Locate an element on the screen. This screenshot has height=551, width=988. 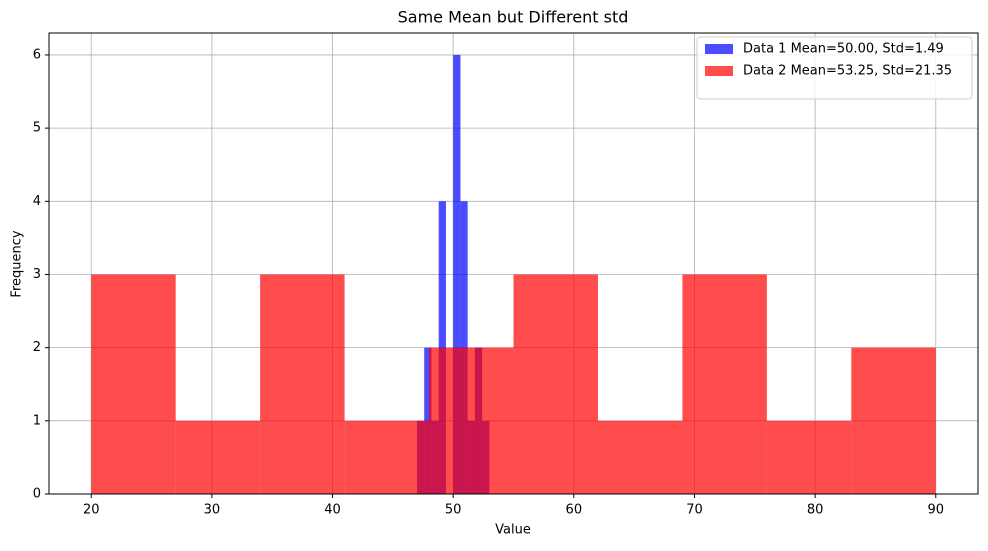
x-axis-label: Value is located at coordinates (513, 530).